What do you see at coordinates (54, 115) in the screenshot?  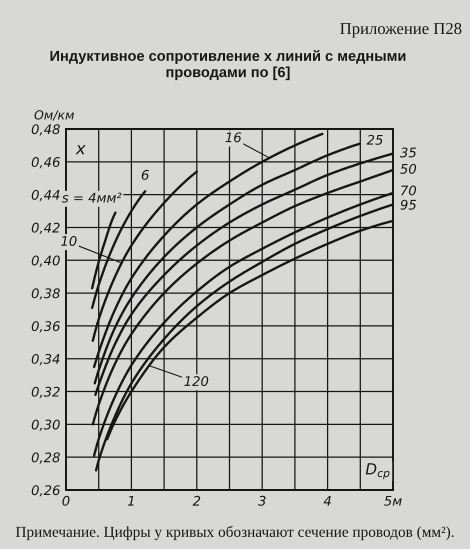 I see `text: Ом/км` at bounding box center [54, 115].